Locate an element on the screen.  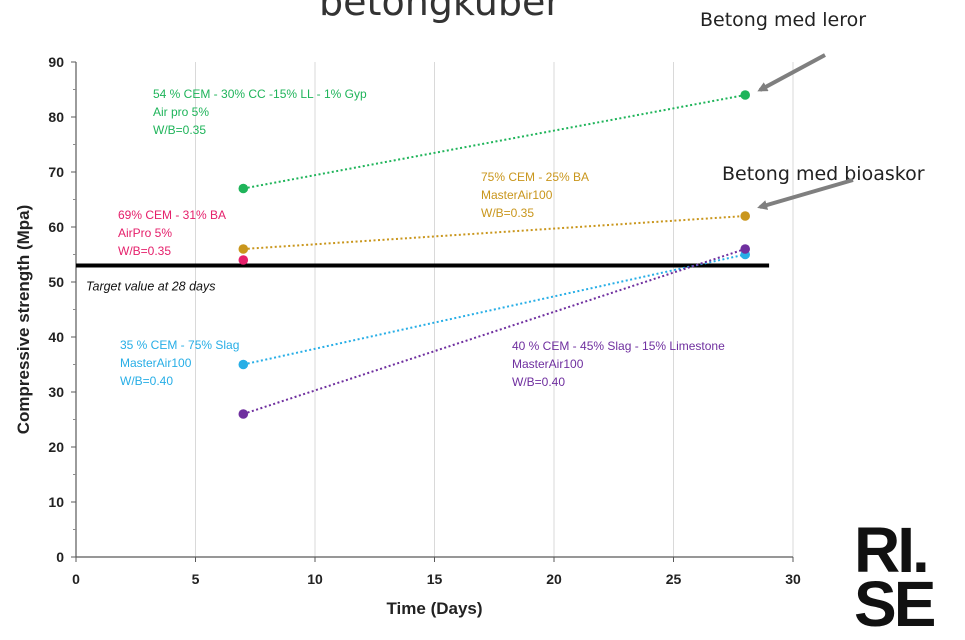
series-gold: 75% CEM - 25% BA MasterAir100 W/B=0.35 is located at coordinates (494, 212).